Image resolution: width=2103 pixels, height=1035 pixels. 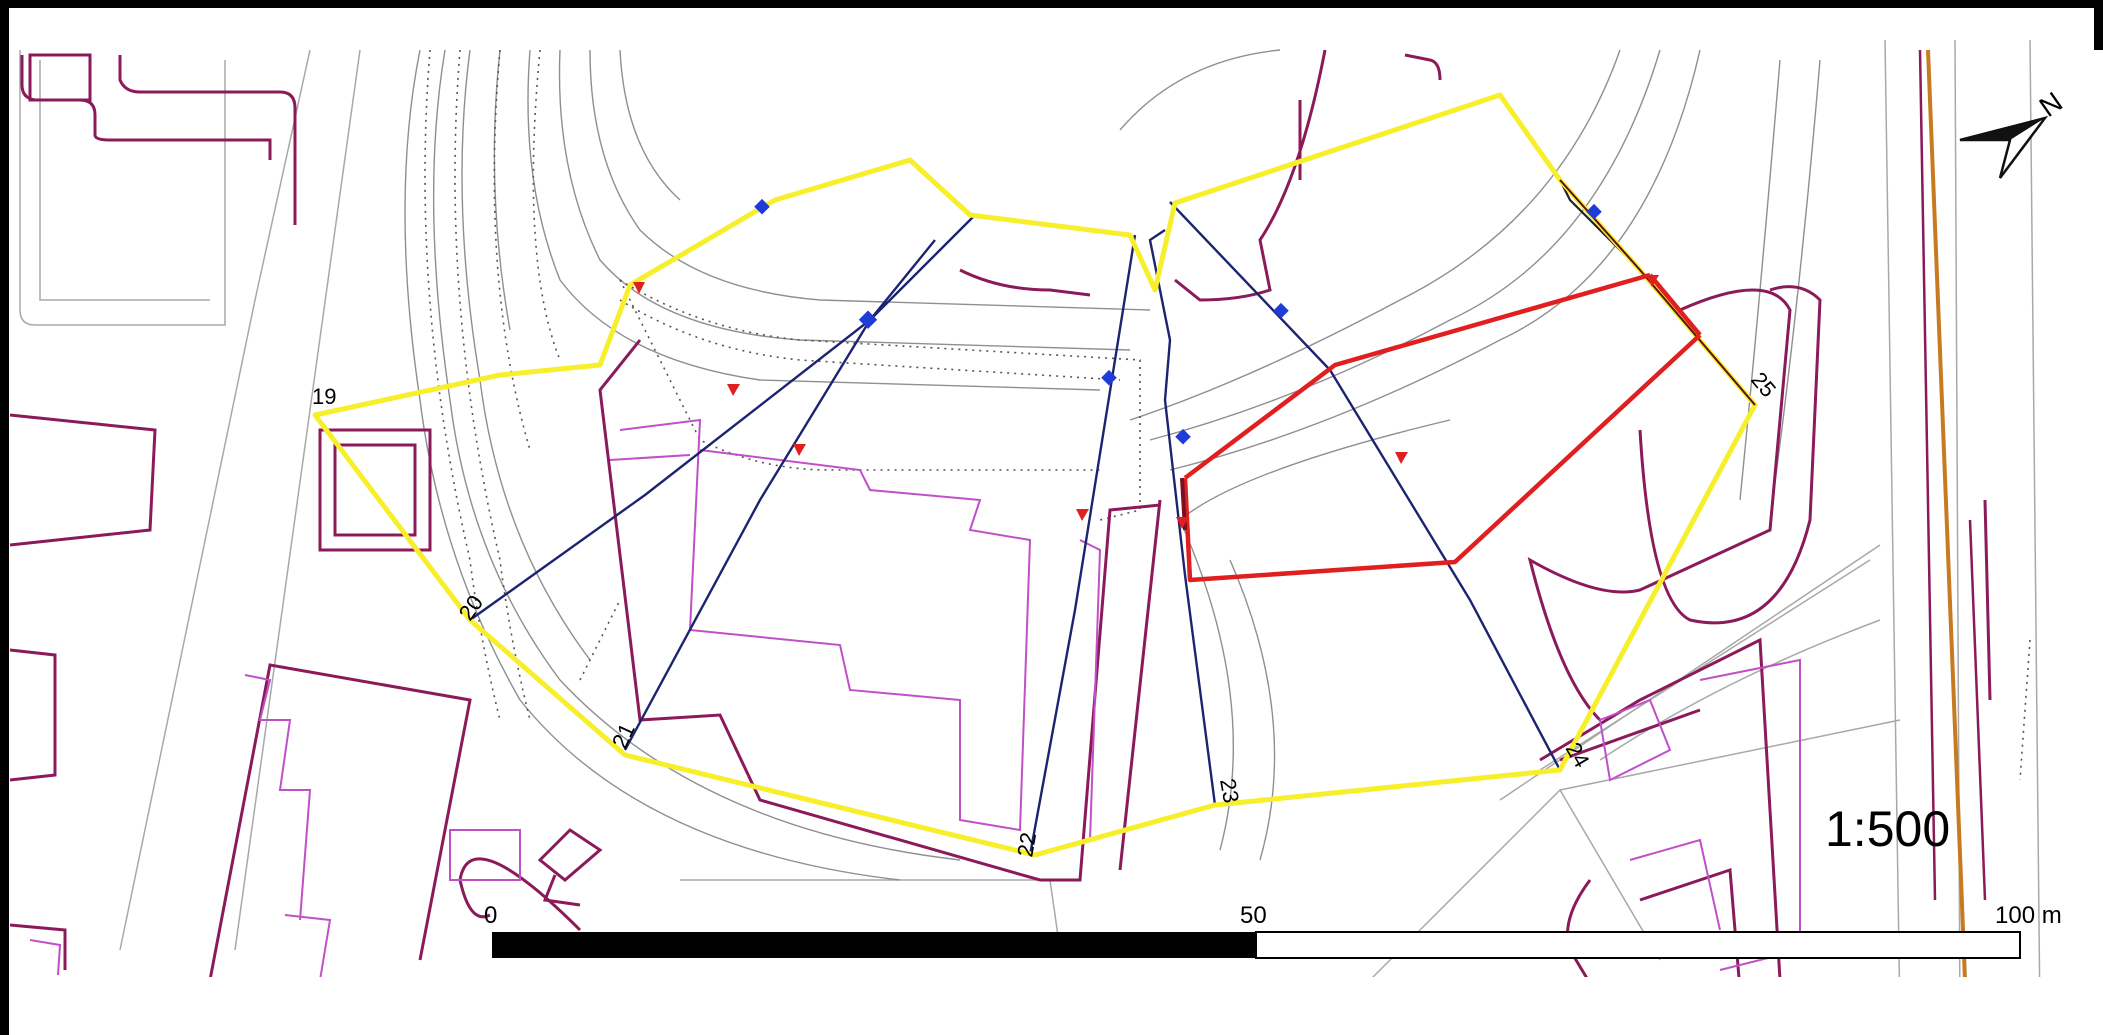 What do you see at coordinates (1273, 930) in the screenshot?
I see `scale-bar: 0 50 100 m` at bounding box center [1273, 930].